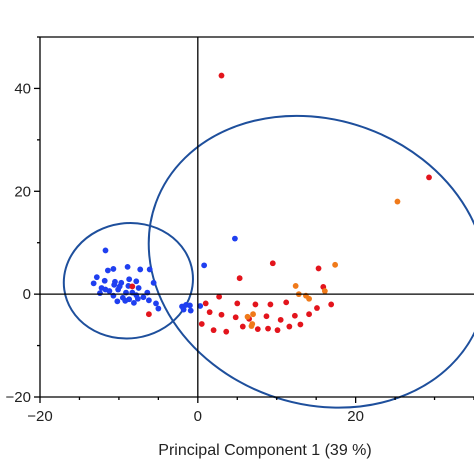 This screenshot has height=474, width=474. Describe the element at coordinates (22, 88) in the screenshot. I see `y-tick-label: 40` at that location.